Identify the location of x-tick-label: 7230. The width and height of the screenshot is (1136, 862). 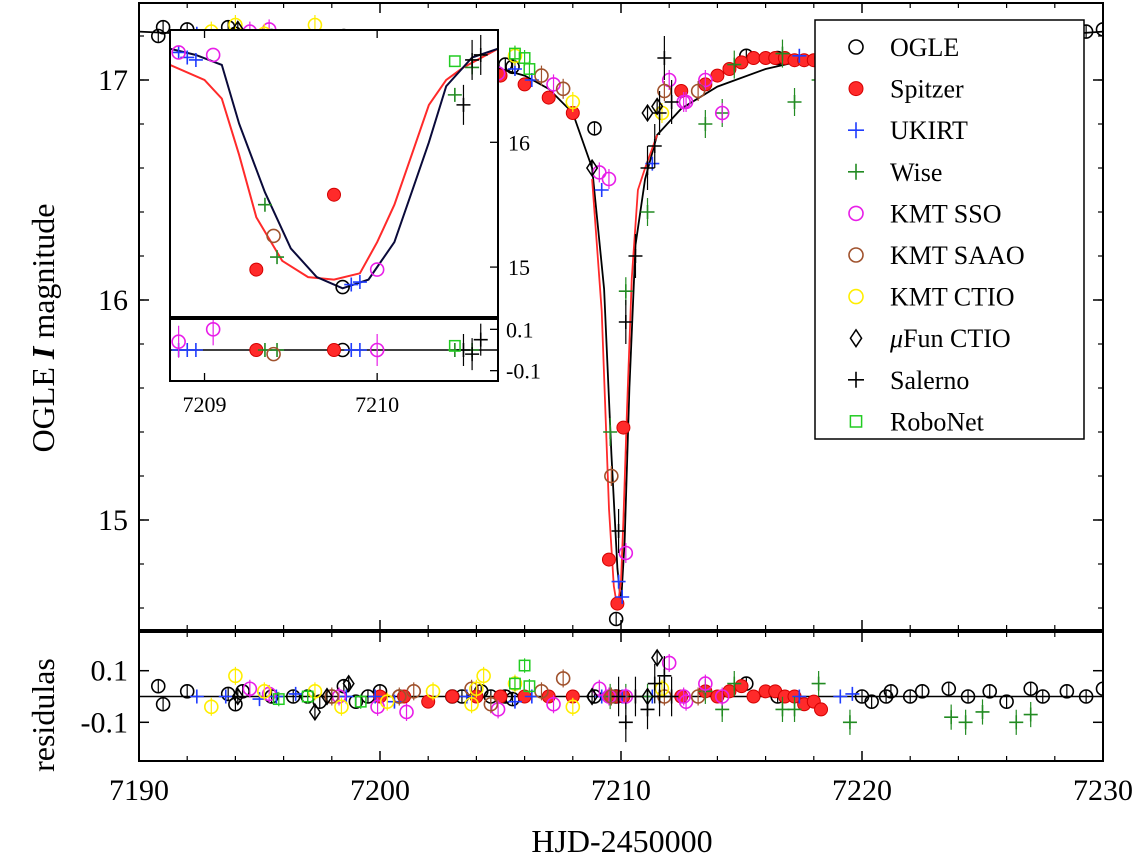
(1103, 790).